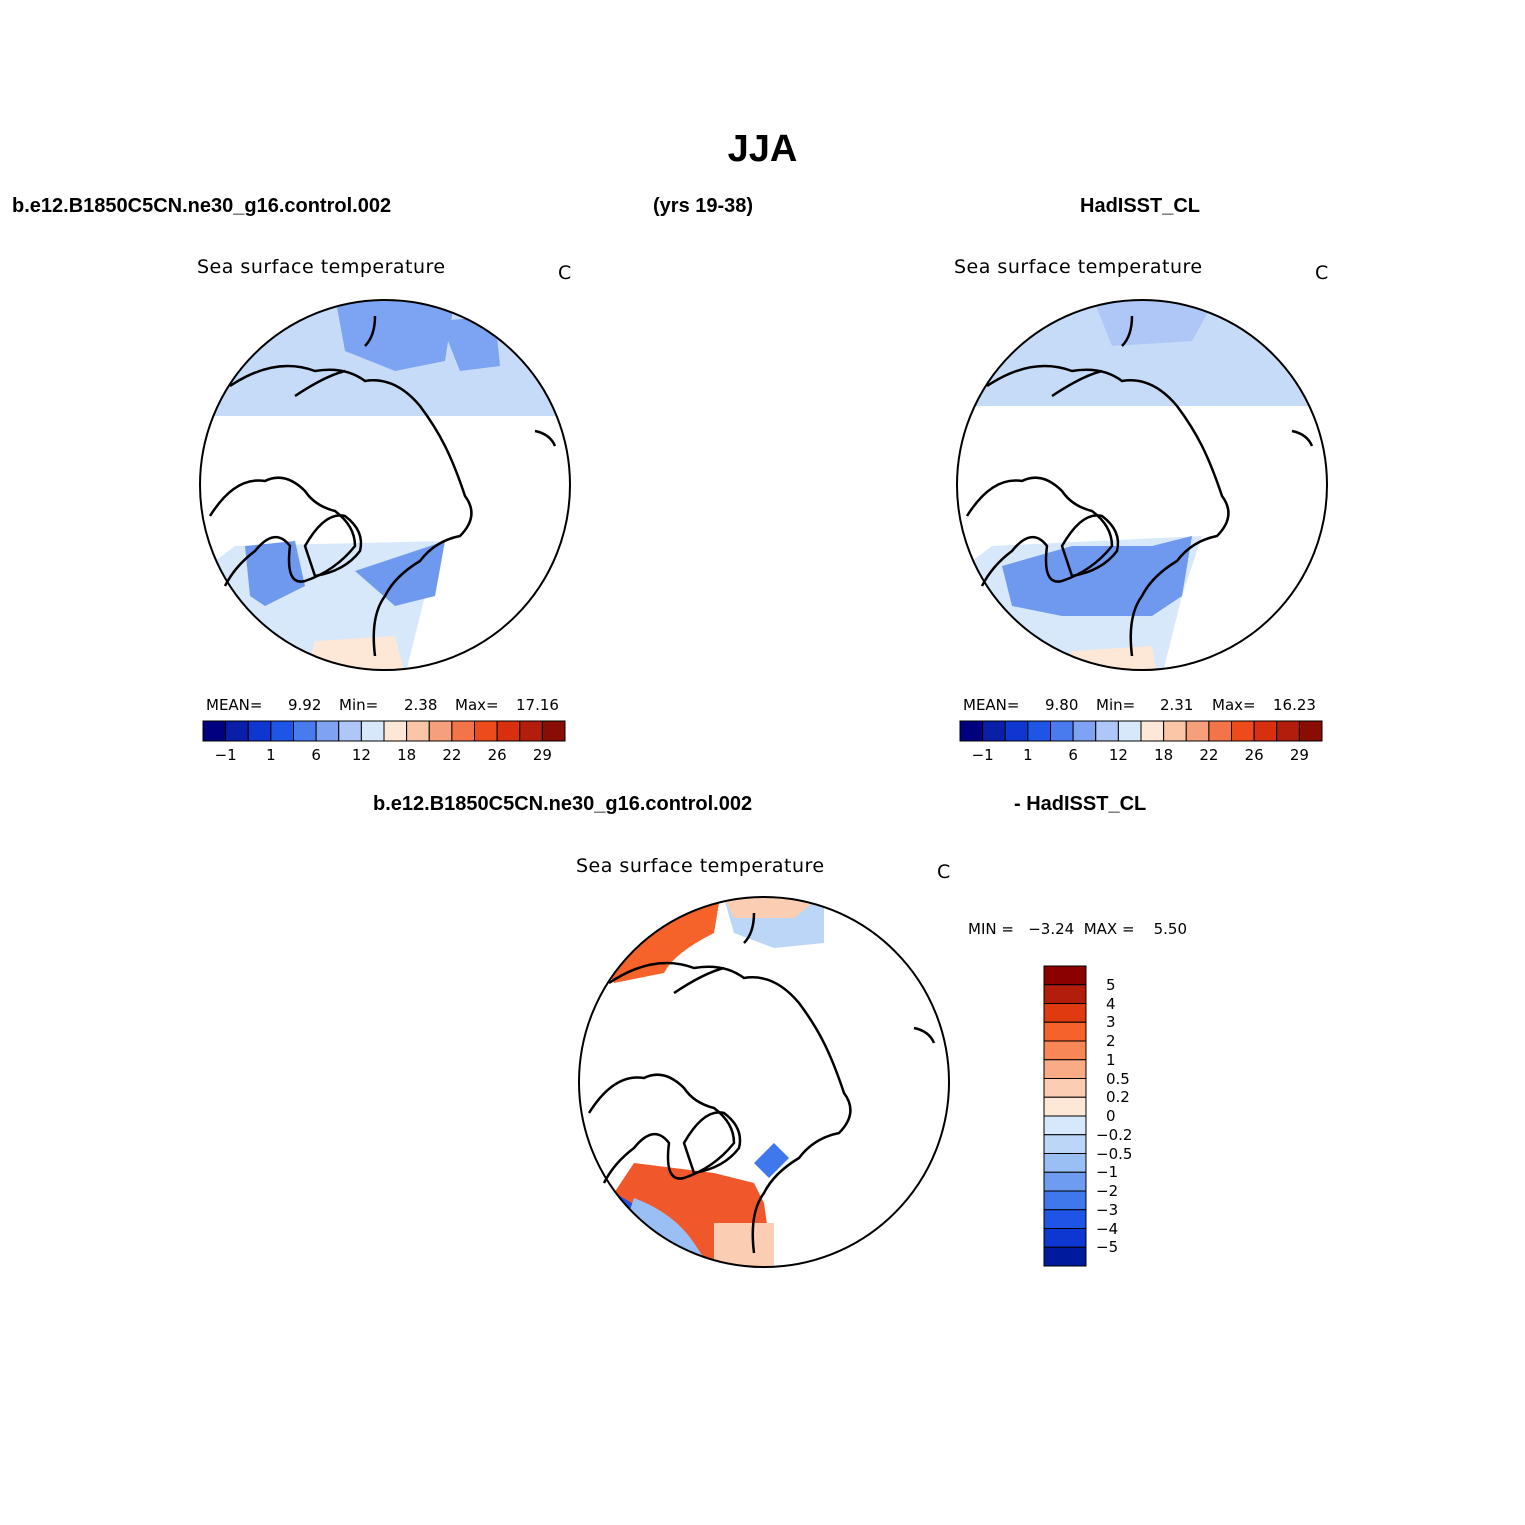  I want to click on anomaly-fill-norway-cool, so click(771, 1160).